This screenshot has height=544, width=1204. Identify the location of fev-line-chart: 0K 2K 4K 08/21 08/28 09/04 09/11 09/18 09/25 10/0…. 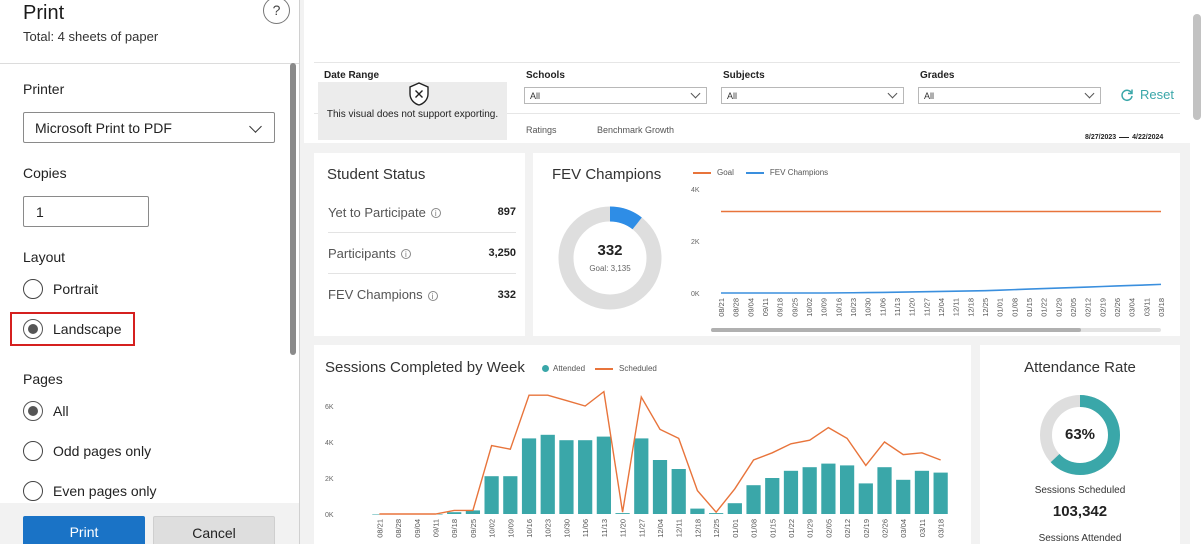
(928, 259).